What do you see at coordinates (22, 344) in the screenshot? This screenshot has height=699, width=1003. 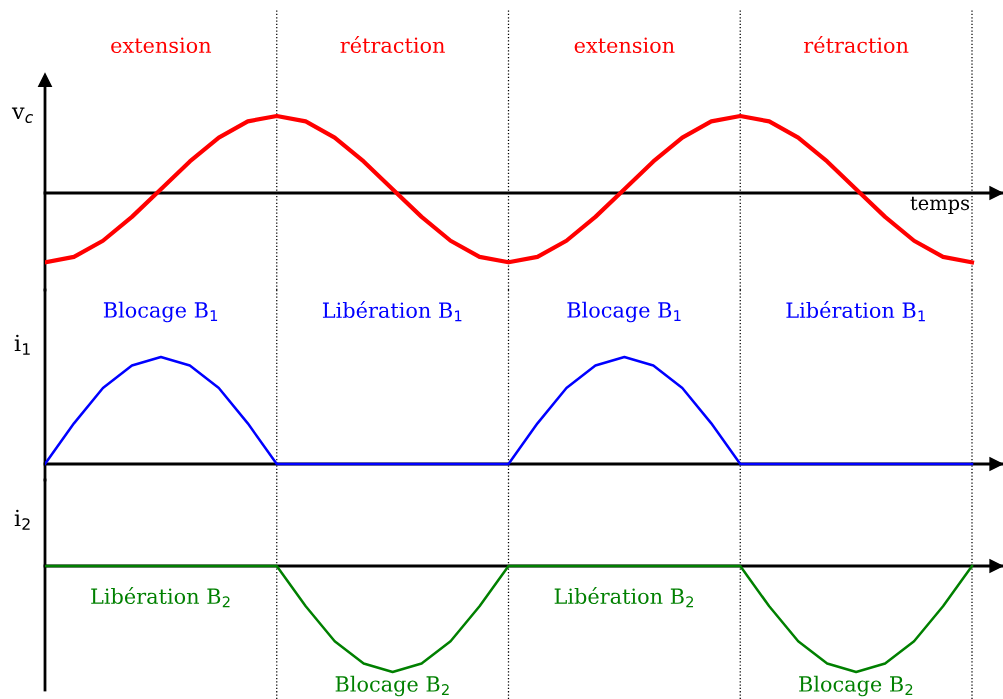 I see `y-axis-title: i$_{1}$` at bounding box center [22, 344].